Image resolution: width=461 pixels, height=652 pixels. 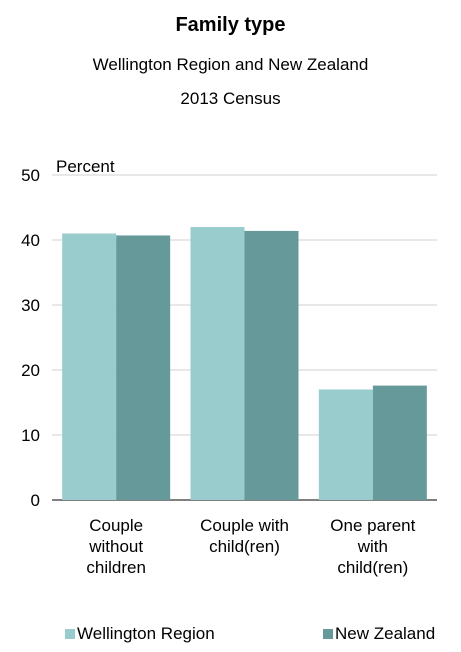 I want to click on y-tick-label: 30, so click(x=30, y=305).